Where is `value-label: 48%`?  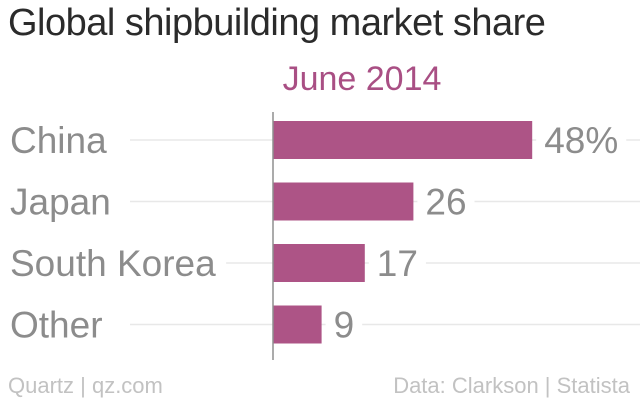 value-label: 48% is located at coordinates (581, 140).